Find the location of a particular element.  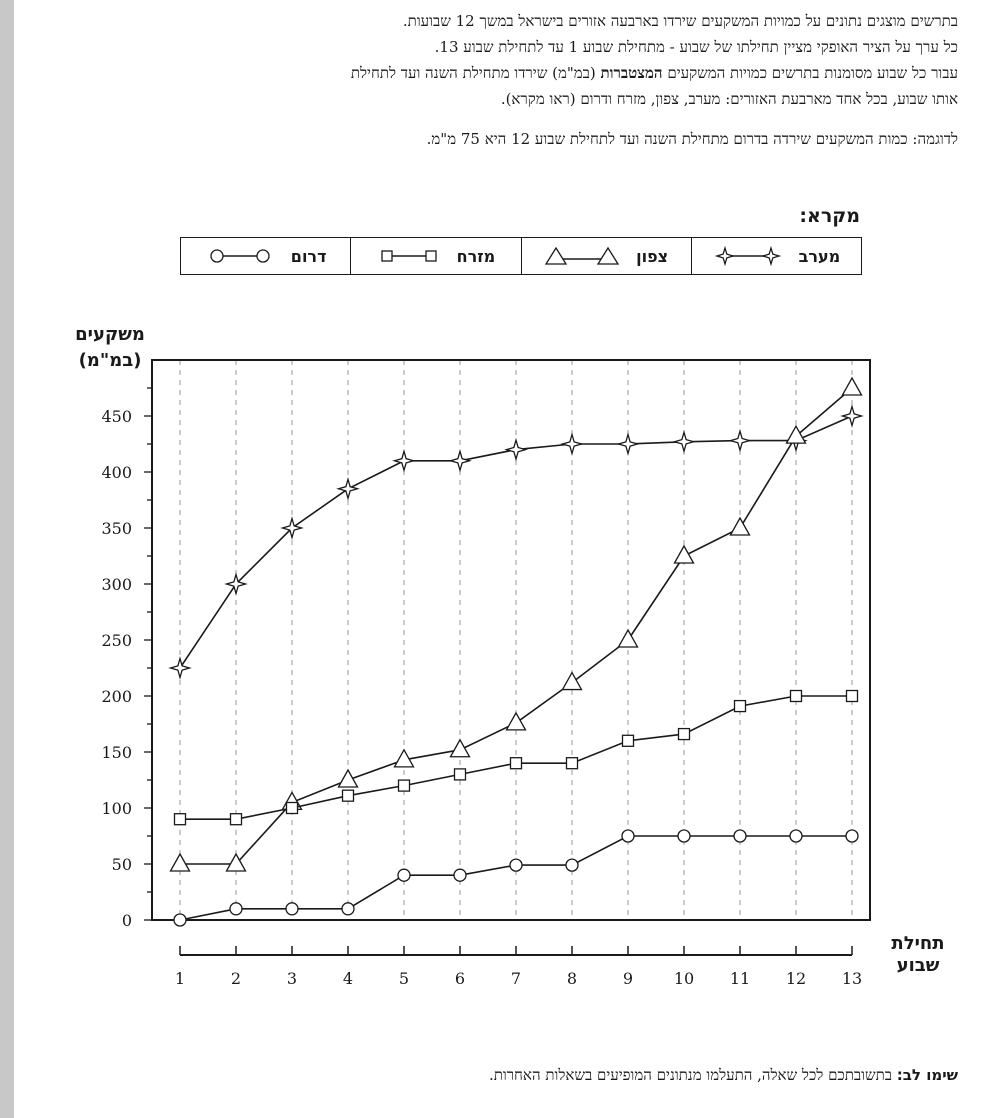

y-tick-label: 450 is located at coordinates (116, 416).